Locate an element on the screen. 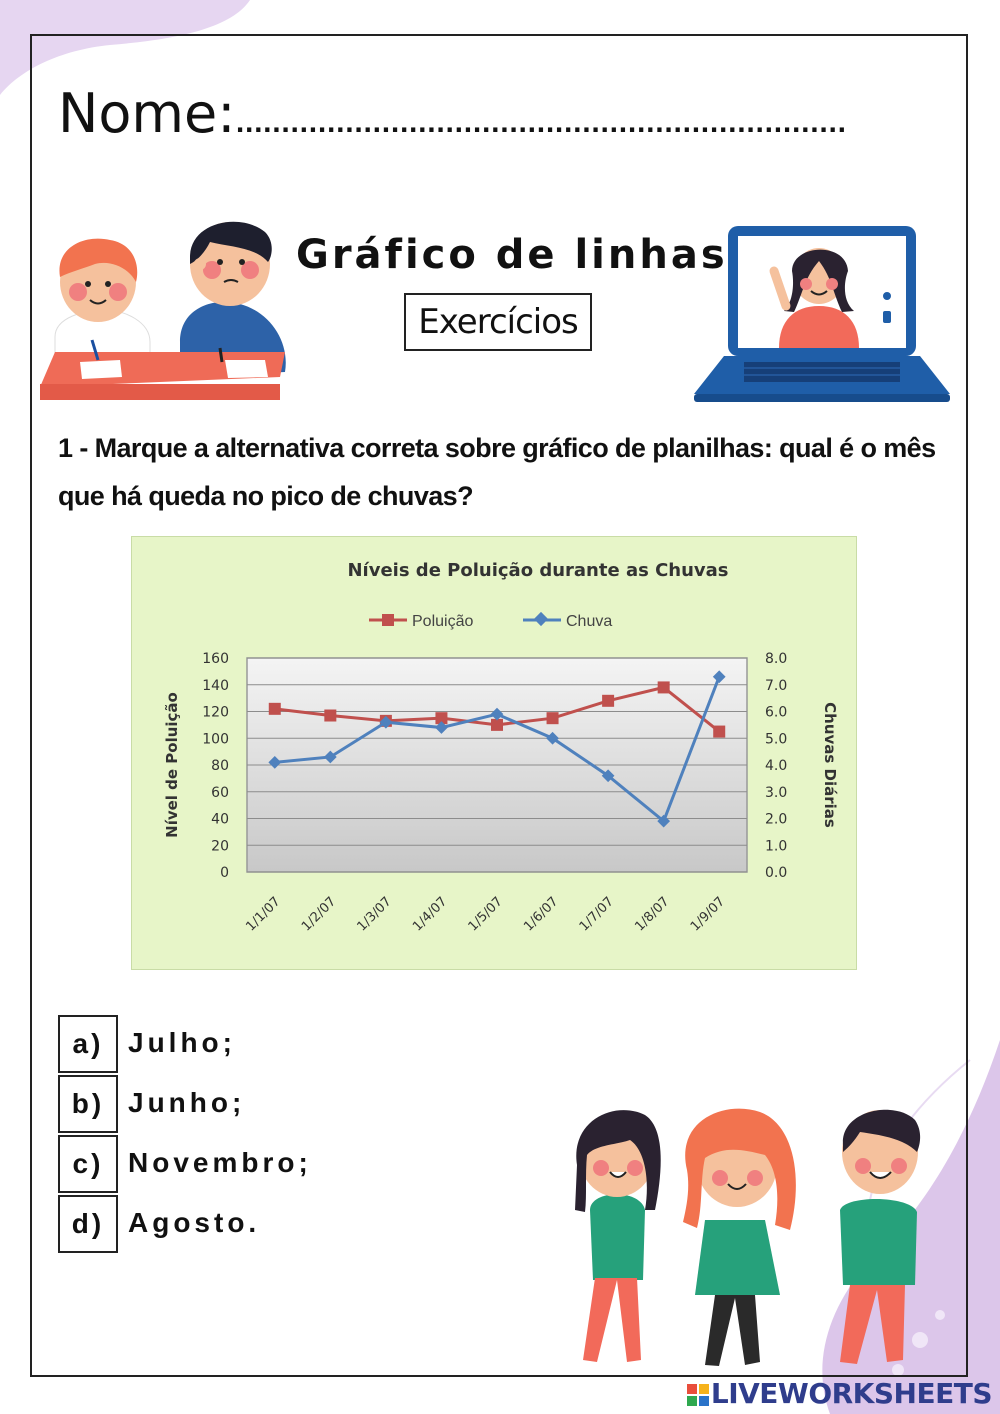  y2-tick-label: 4.0 is located at coordinates (776, 766).